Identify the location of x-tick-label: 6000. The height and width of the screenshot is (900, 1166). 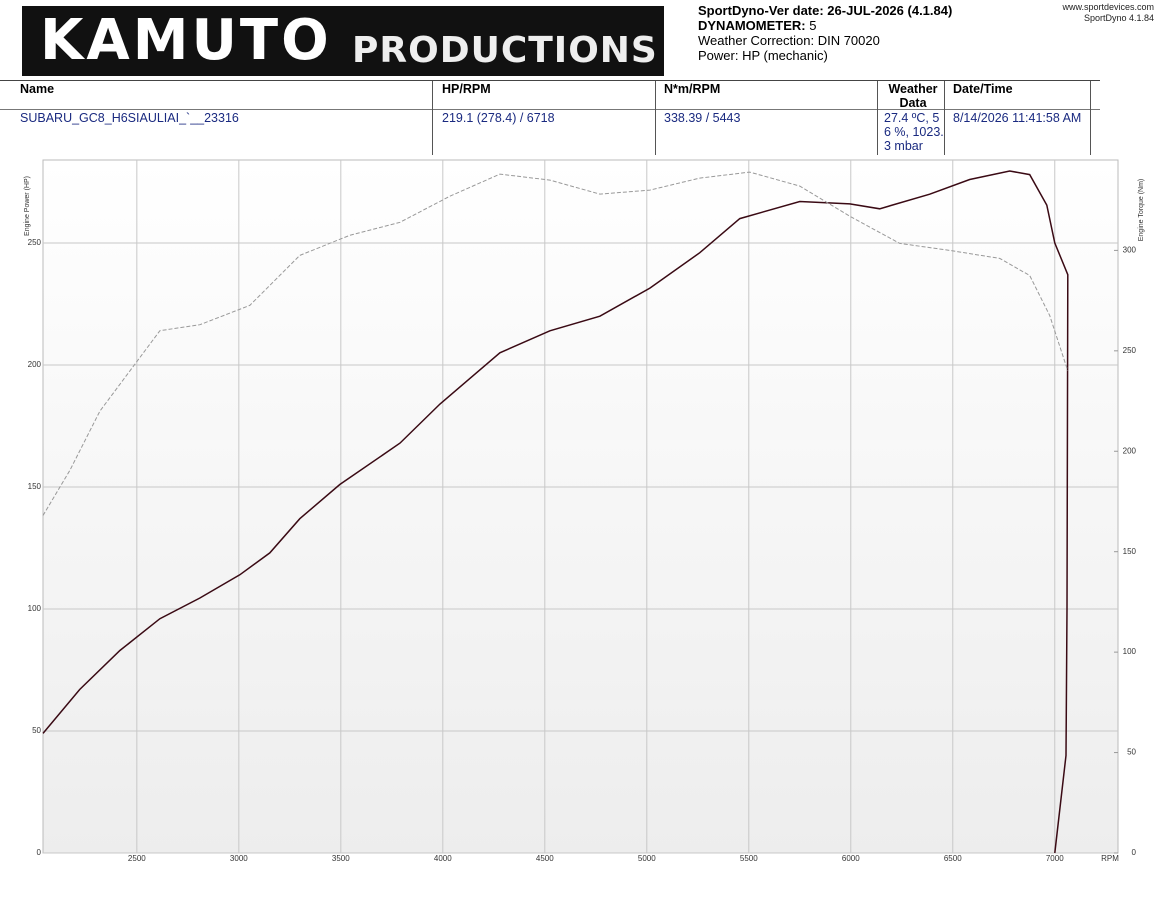
(851, 858).